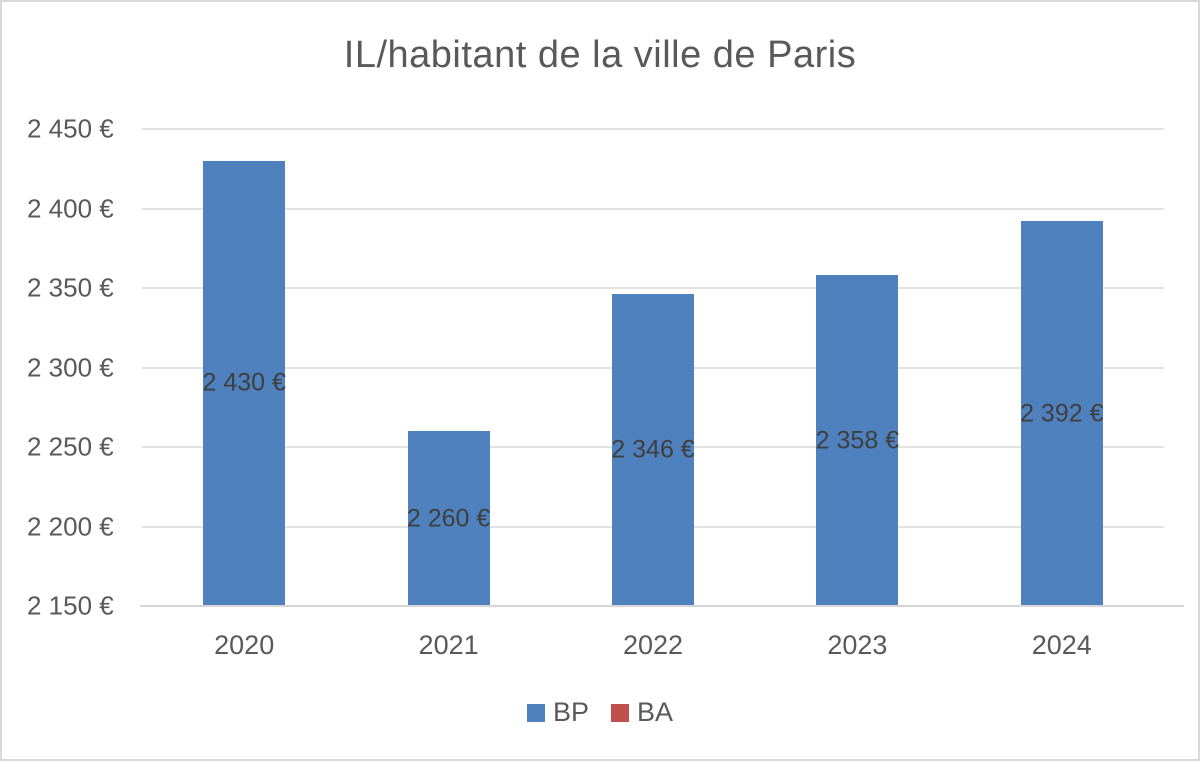 The width and height of the screenshot is (1200, 761). I want to click on x-tick-label: 2021, so click(448, 645).